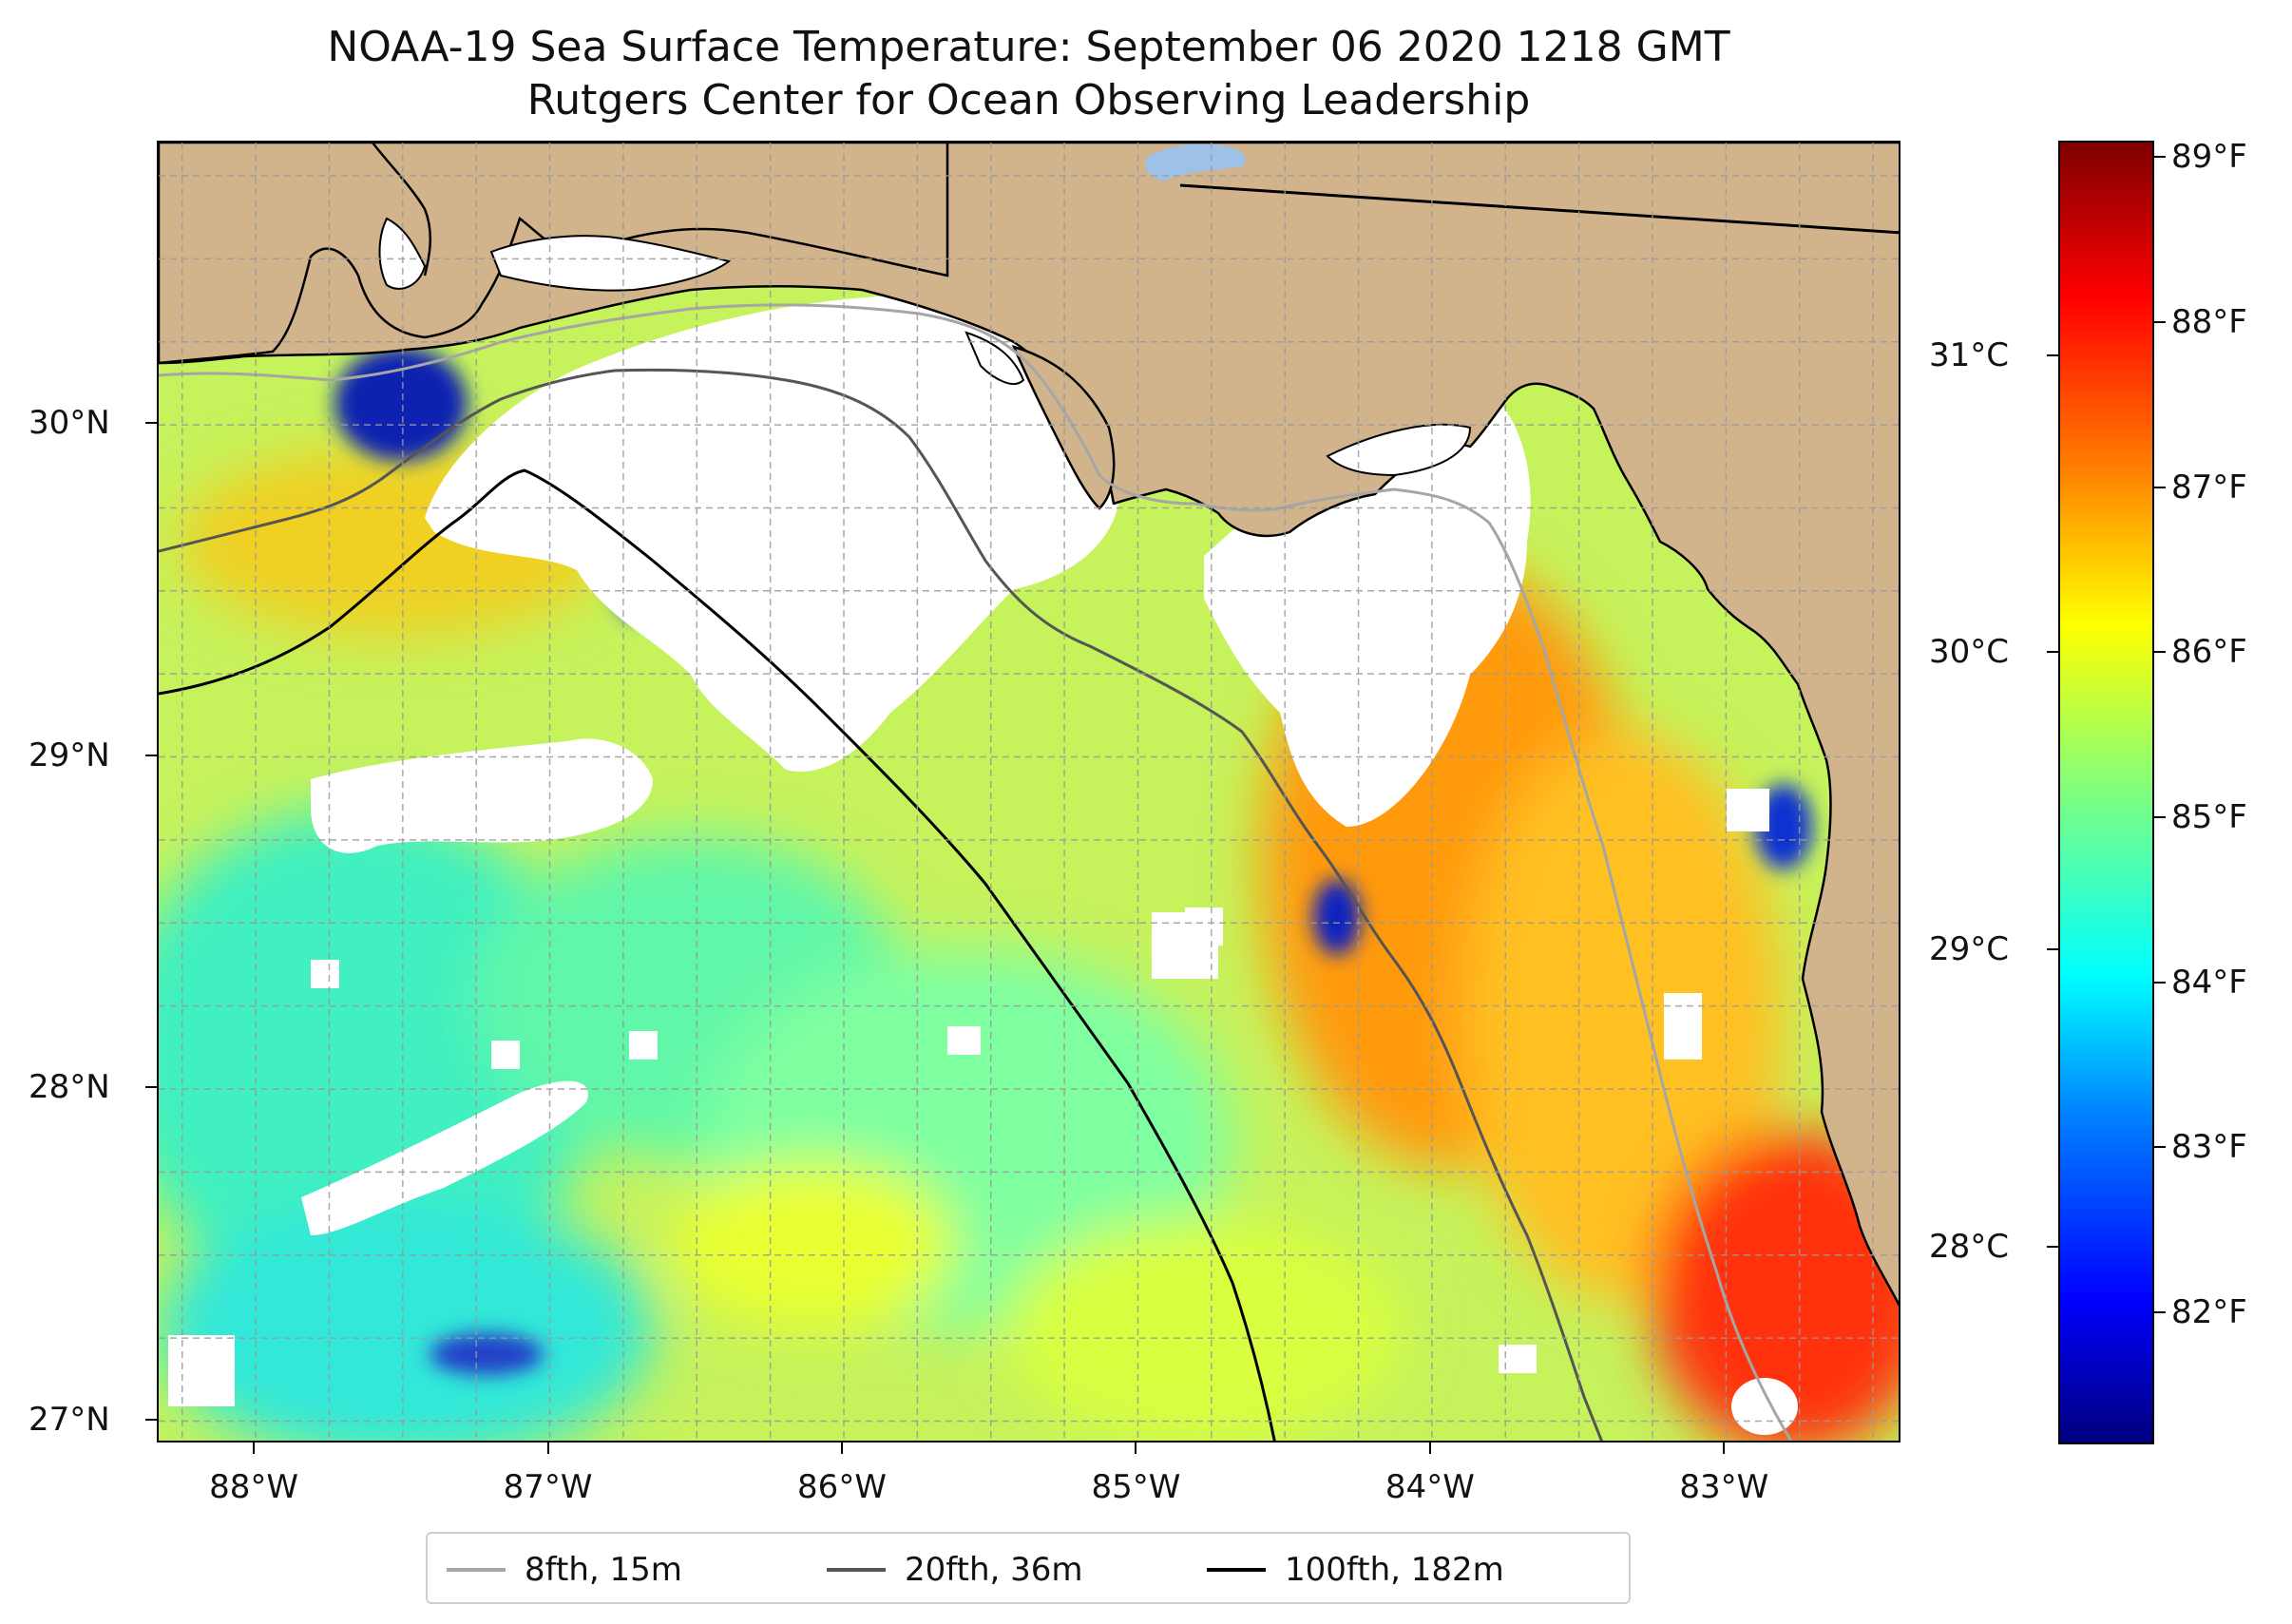  I want to click on land-north-bays, so click(554, 254).